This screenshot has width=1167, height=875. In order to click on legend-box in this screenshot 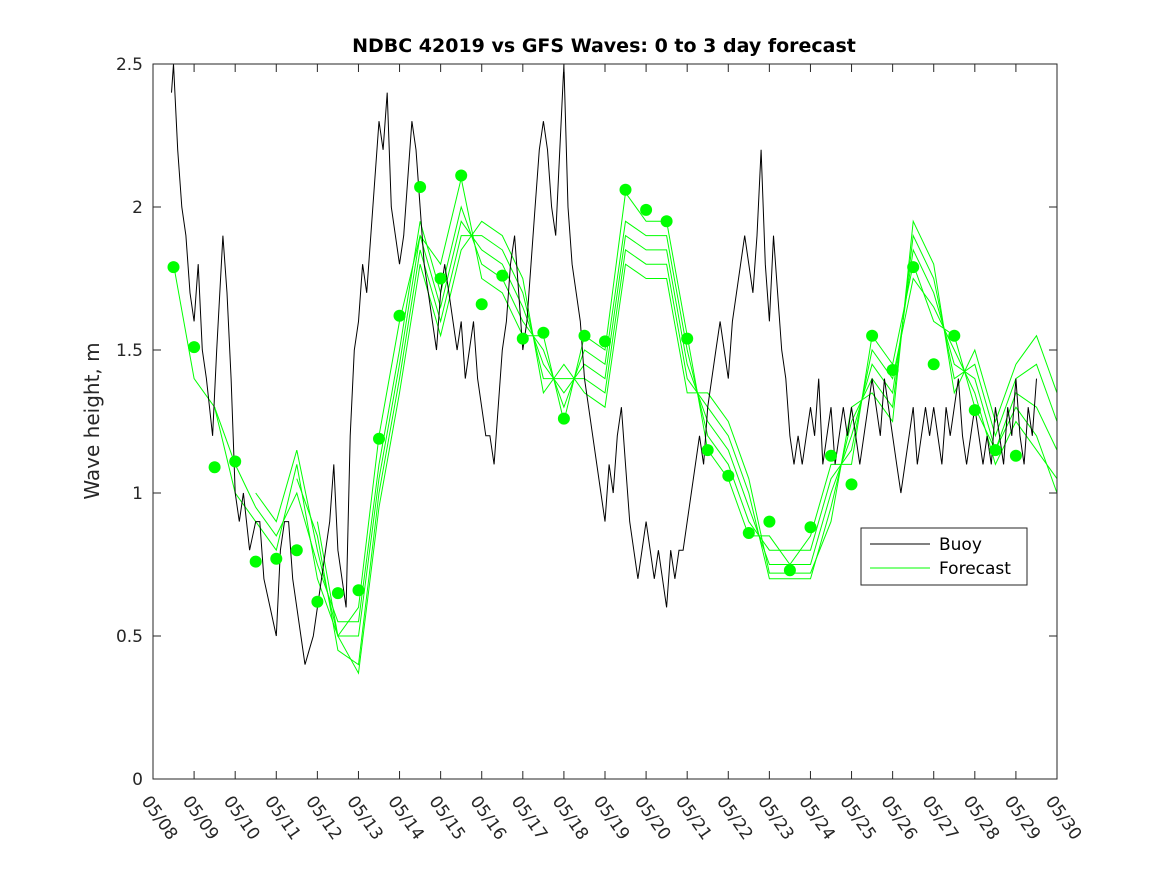, I will do `click(944, 556)`.